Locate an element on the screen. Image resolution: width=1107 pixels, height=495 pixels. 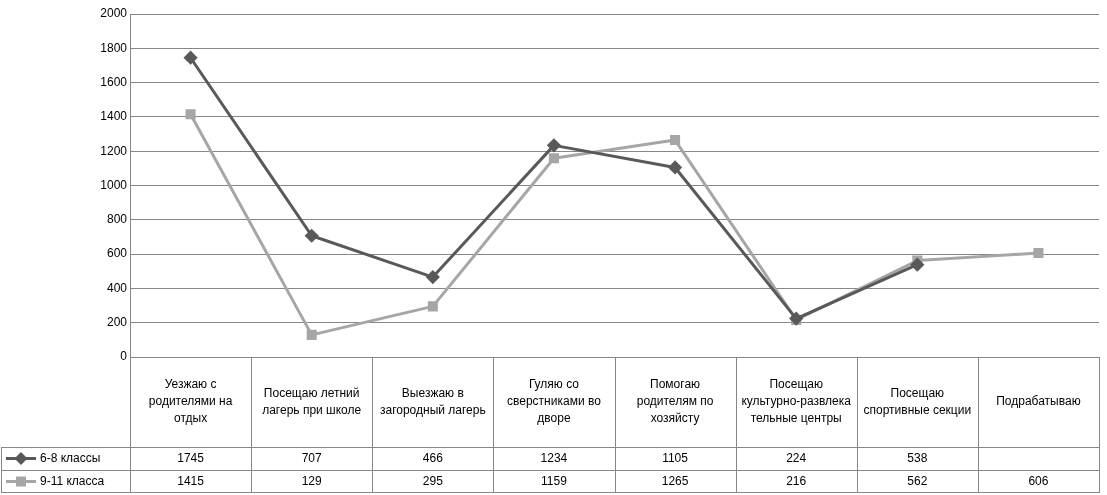
data-label: 1234 is located at coordinates (554, 457).